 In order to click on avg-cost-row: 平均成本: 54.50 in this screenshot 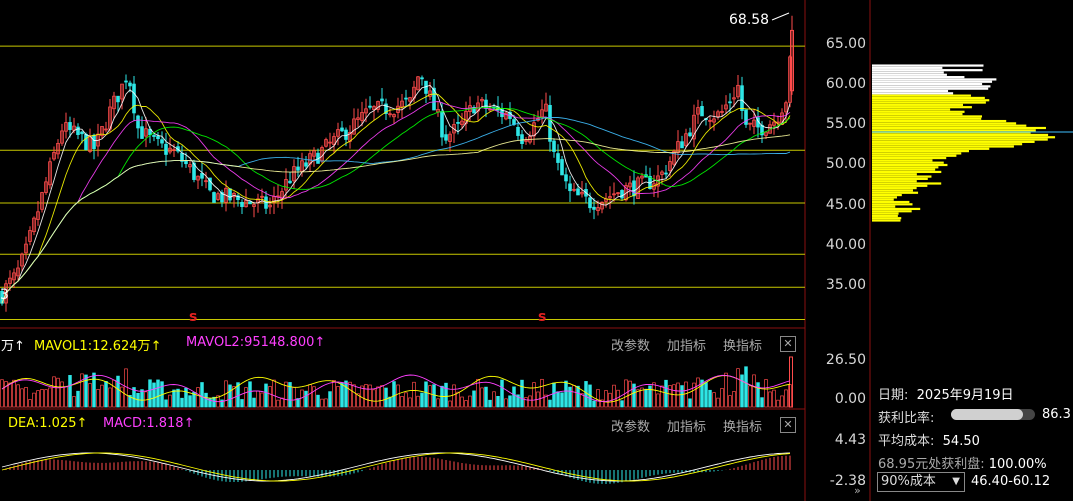, I will do `click(929, 441)`.